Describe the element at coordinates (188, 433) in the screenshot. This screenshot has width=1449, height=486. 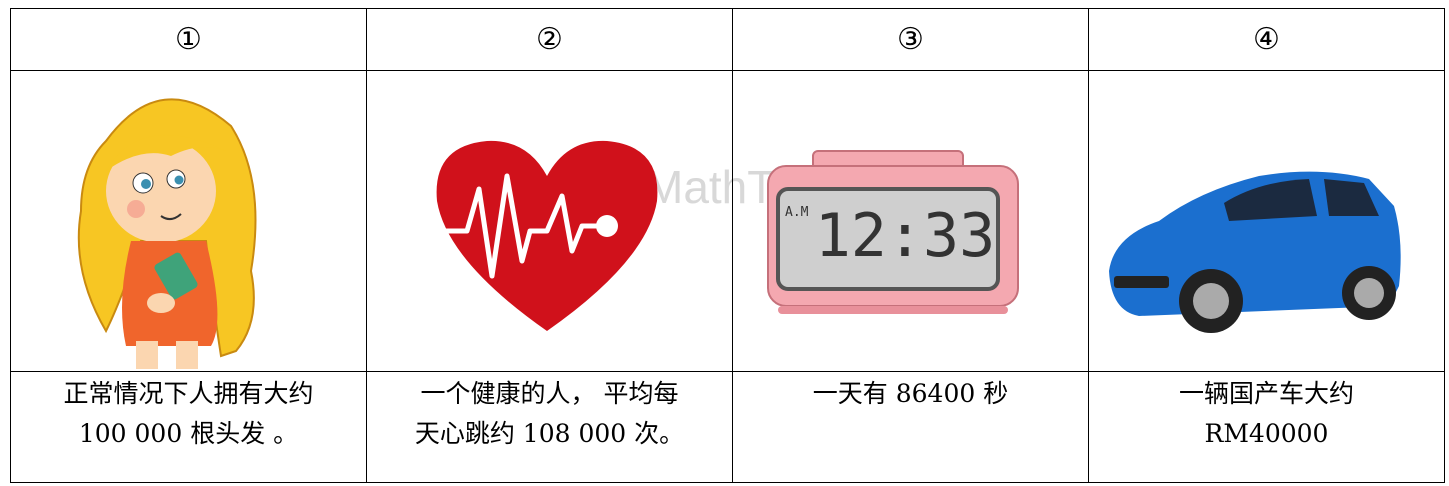
I see `caption-line: 100 000 根头发 。` at that location.